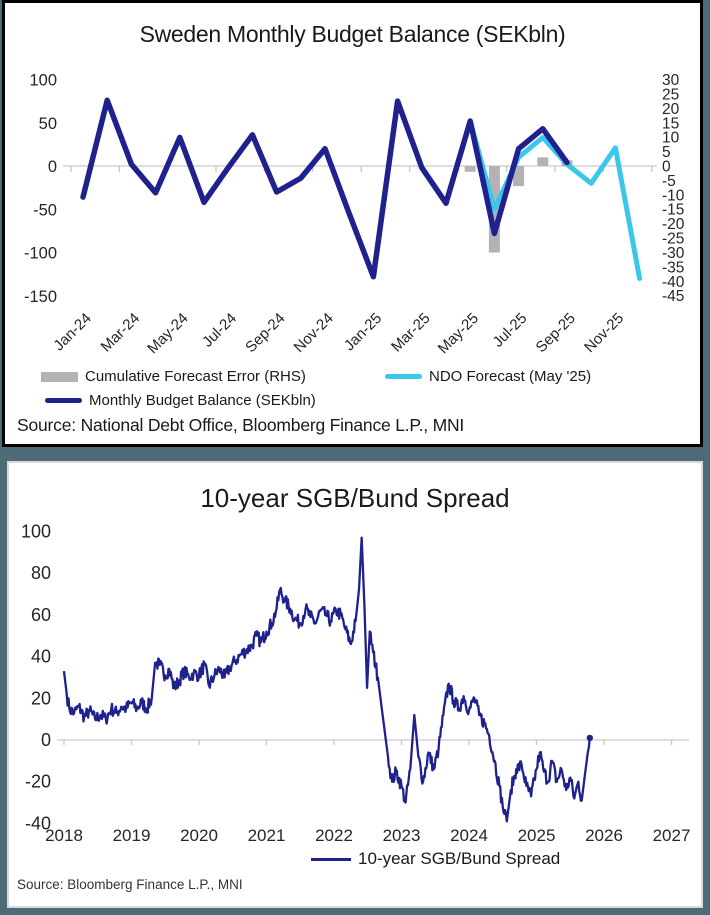  What do you see at coordinates (48, 124) in the screenshot?
I see `svg-text: 50` at bounding box center [48, 124].